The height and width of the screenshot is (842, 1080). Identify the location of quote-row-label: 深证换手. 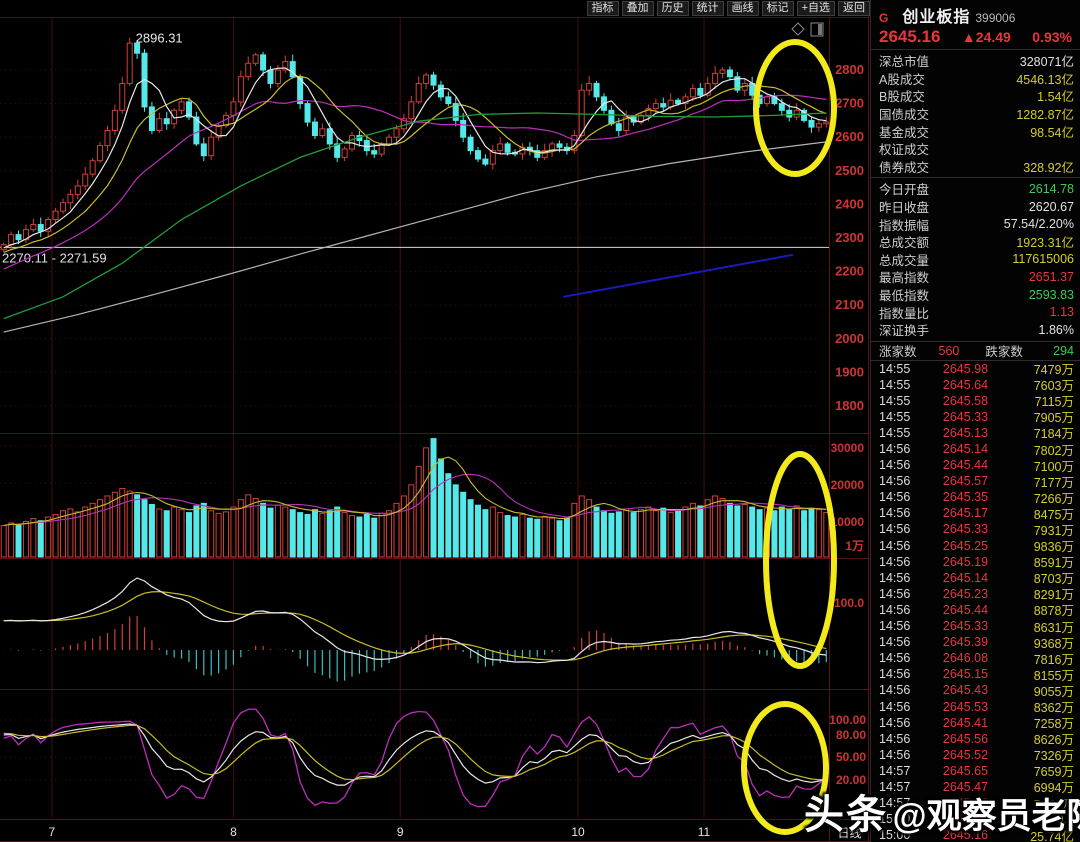
(904, 331).